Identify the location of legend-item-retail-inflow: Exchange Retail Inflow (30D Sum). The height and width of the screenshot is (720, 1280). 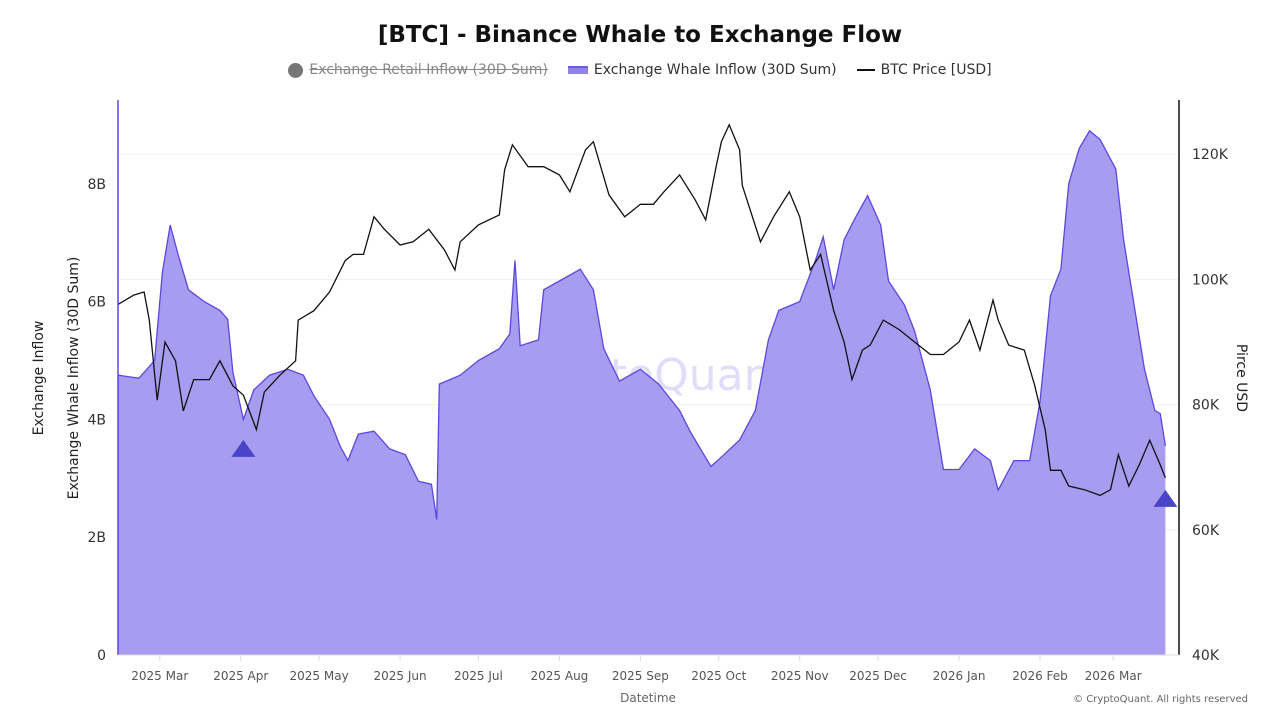
(418, 70).